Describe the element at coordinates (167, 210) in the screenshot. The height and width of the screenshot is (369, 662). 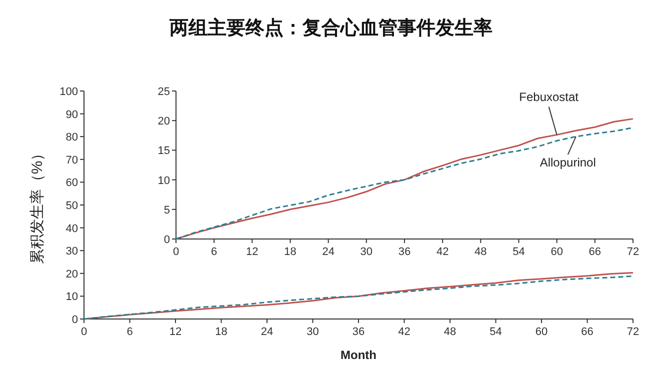
I see `y-tick-label: 5` at that location.